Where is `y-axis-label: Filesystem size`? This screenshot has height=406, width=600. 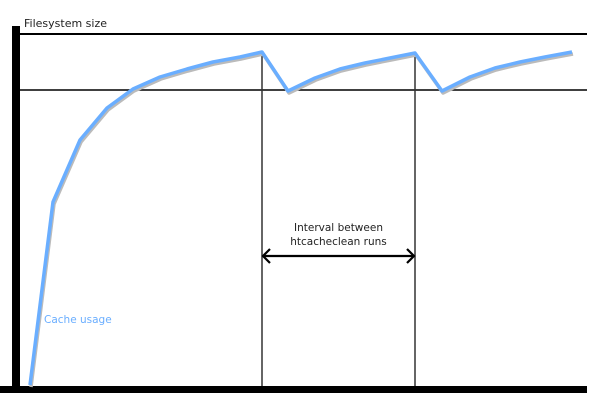
y-axis-label: Filesystem size is located at coordinates (65, 23).